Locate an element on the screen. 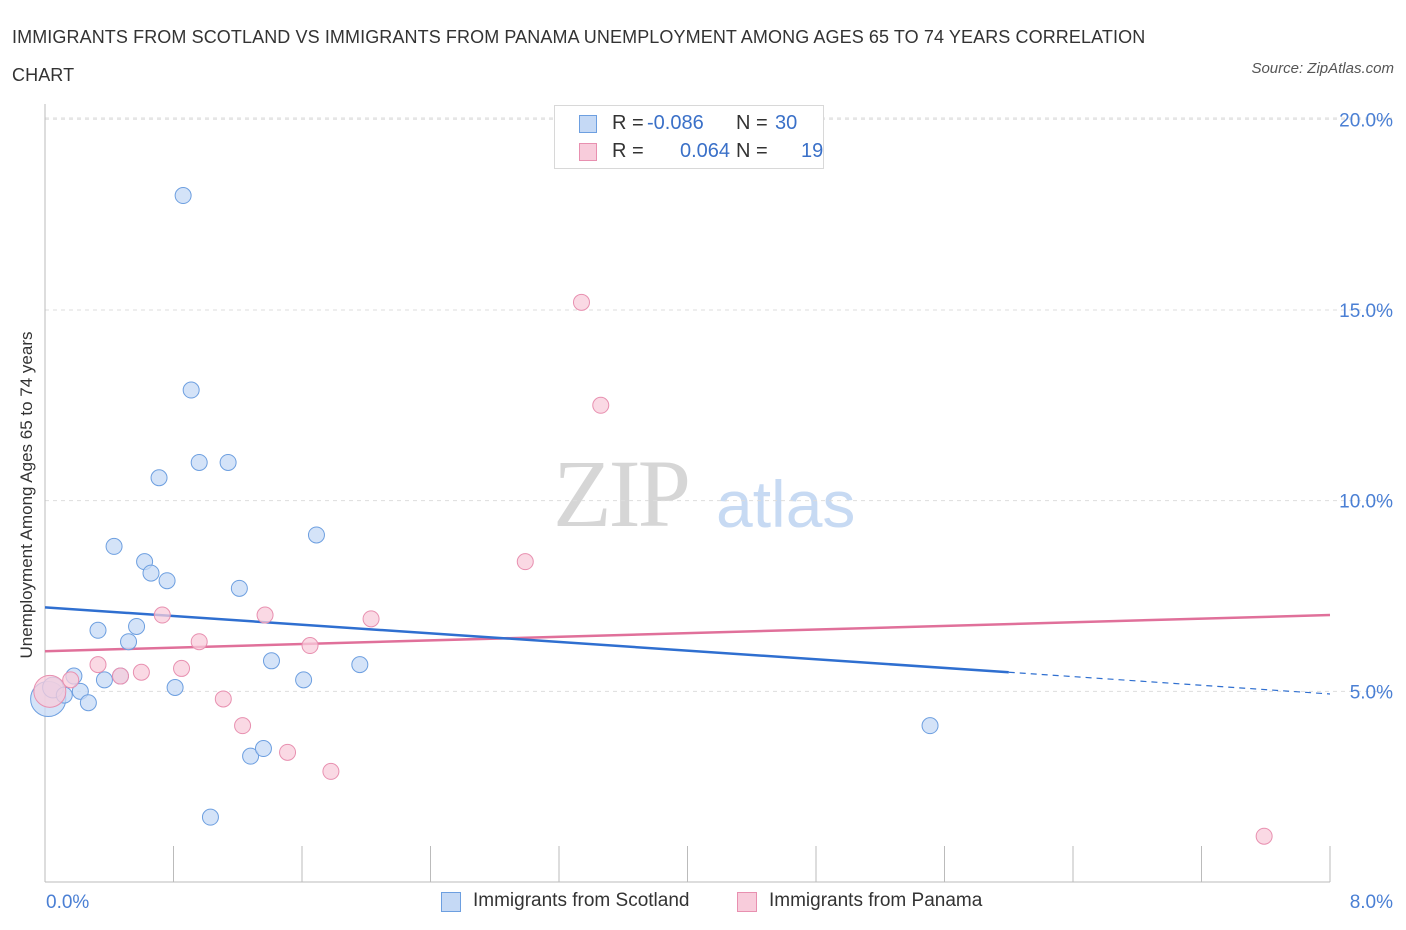 The width and height of the screenshot is (1406, 930). y-tick-label: 5.0% is located at coordinates (1371, 692).